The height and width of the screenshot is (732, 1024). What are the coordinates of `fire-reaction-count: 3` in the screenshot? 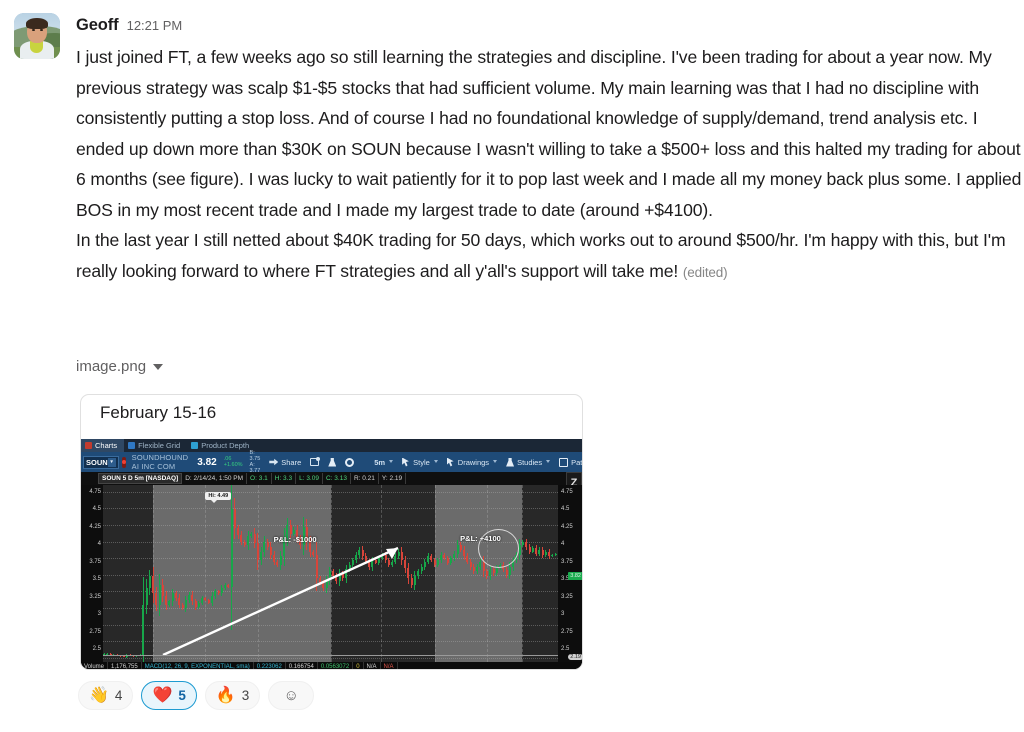 It's located at (245, 695).